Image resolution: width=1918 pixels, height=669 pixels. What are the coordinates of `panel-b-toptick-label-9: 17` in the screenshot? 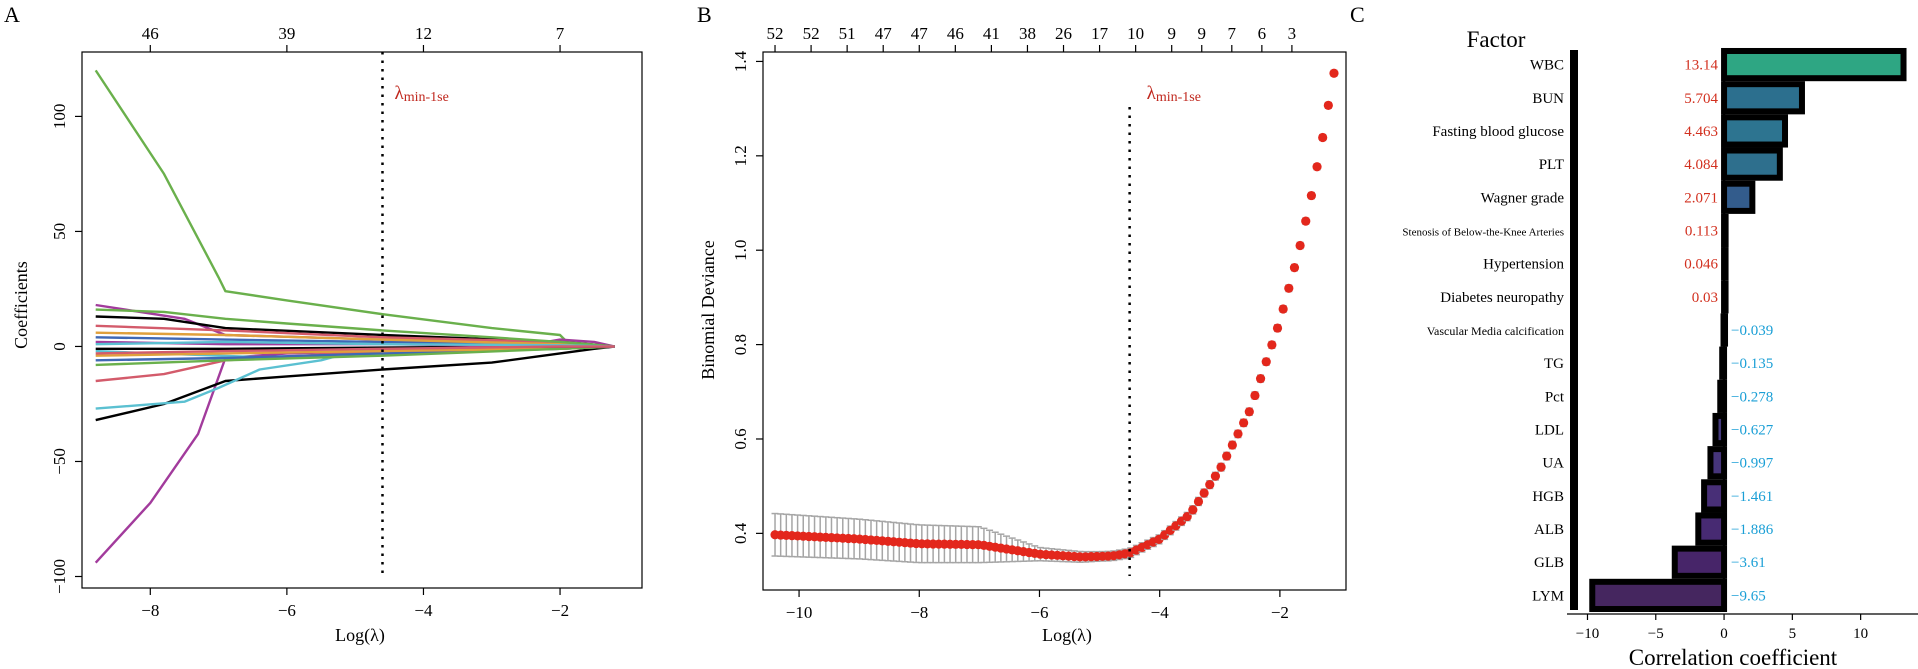 It's located at (1100, 33).